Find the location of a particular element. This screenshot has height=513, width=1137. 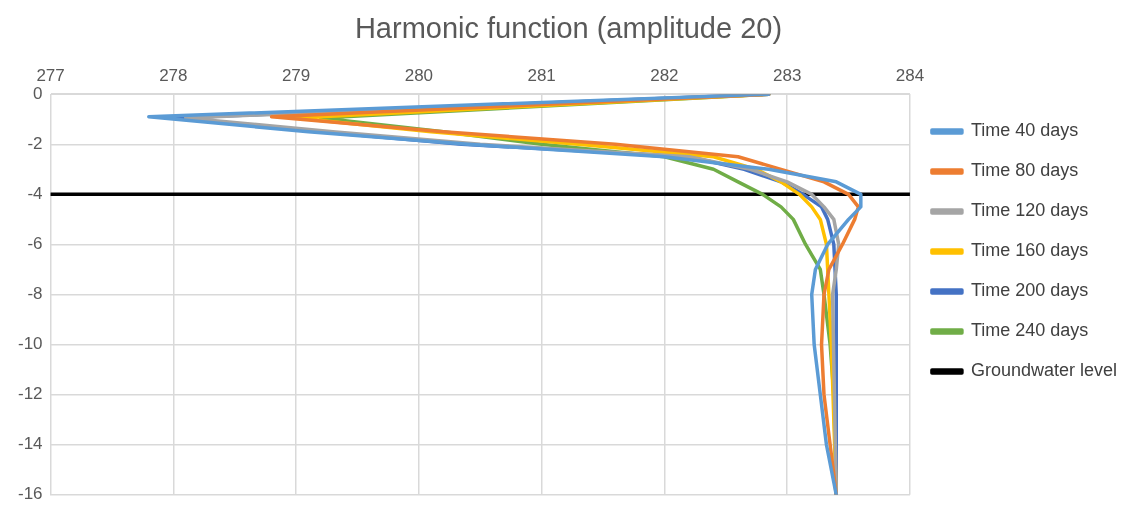

legend-label: Time 120 days is located at coordinates (1029, 210).